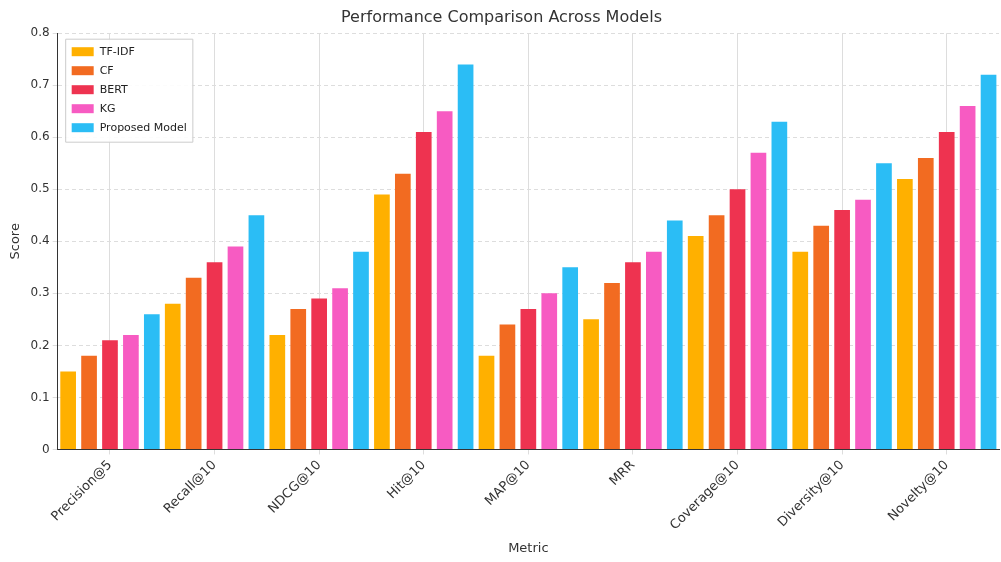 Image resolution: width=1001 pixels, height=562 pixels. I want to click on legend-label: Proposed Model, so click(143, 128).